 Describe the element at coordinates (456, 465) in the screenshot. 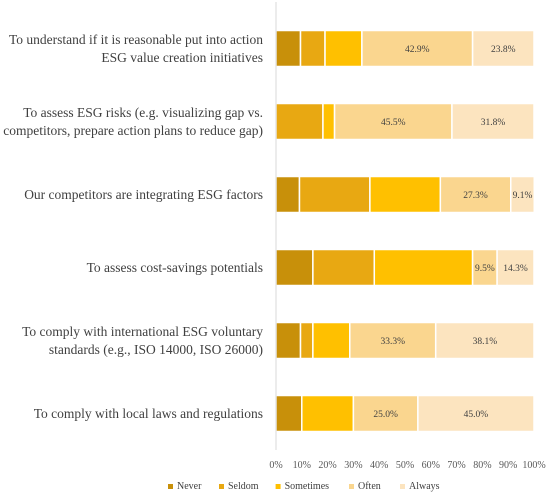

I see `x-tick-label: 70%` at that location.